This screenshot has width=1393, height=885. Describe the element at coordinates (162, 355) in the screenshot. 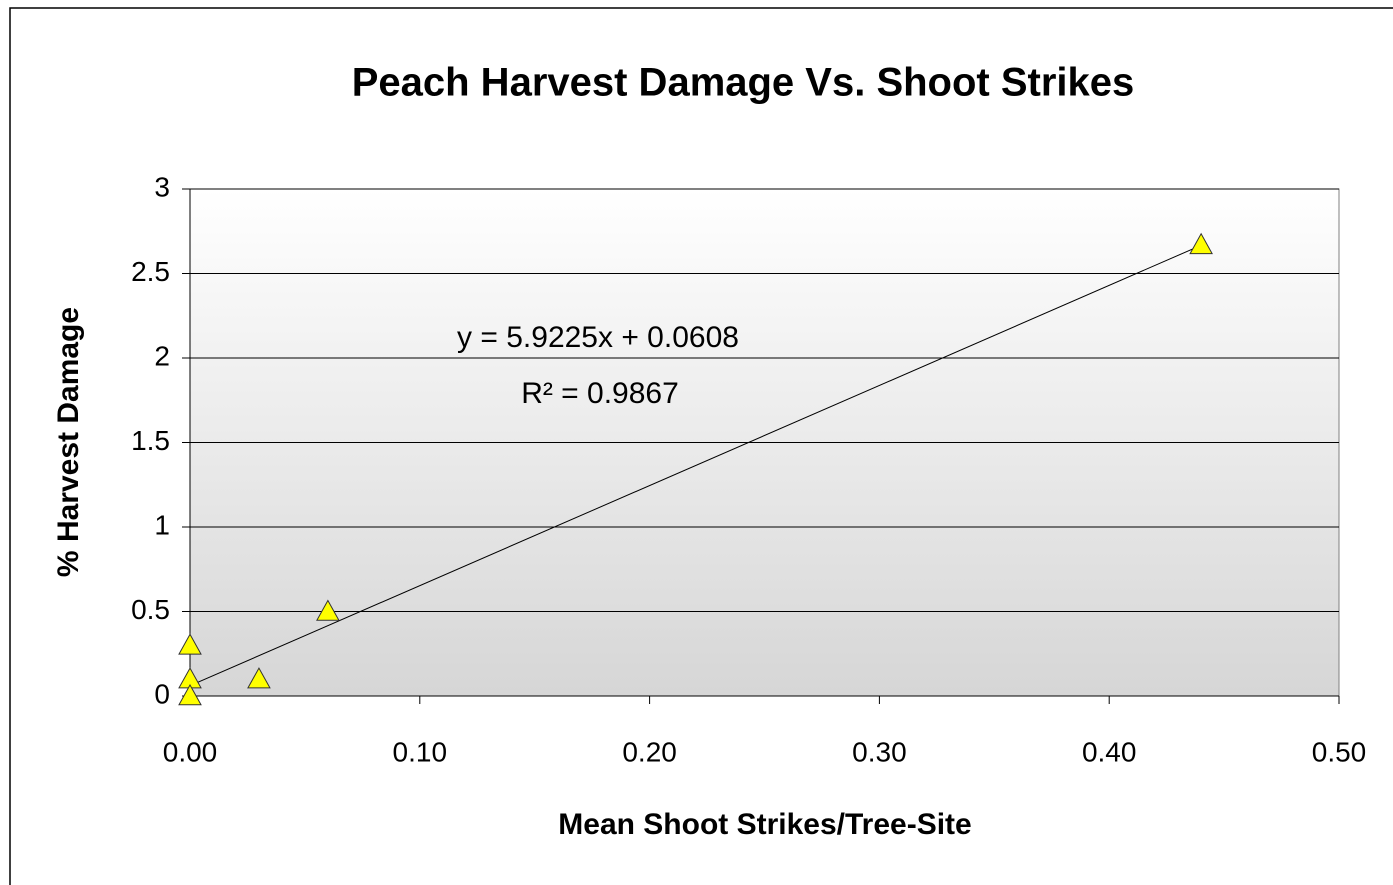

I see `y-tick-label: 2` at that location.